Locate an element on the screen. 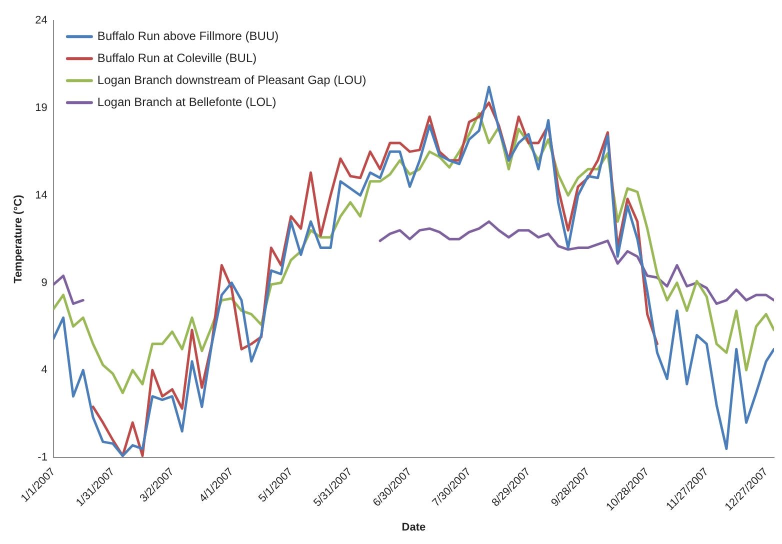 This screenshot has width=782, height=544. x-axis-title: Date is located at coordinates (414, 527).